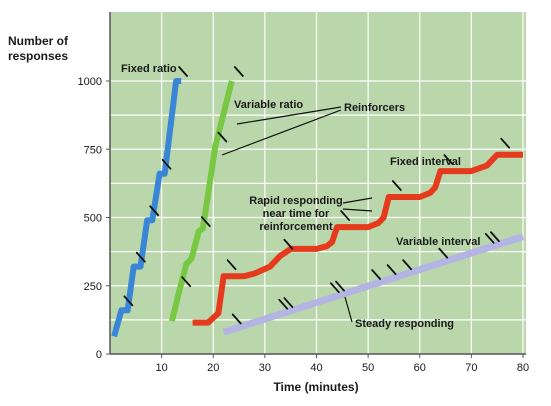  Describe the element at coordinates (420, 368) in the screenshot. I see `x-tick-label: 60` at that location.